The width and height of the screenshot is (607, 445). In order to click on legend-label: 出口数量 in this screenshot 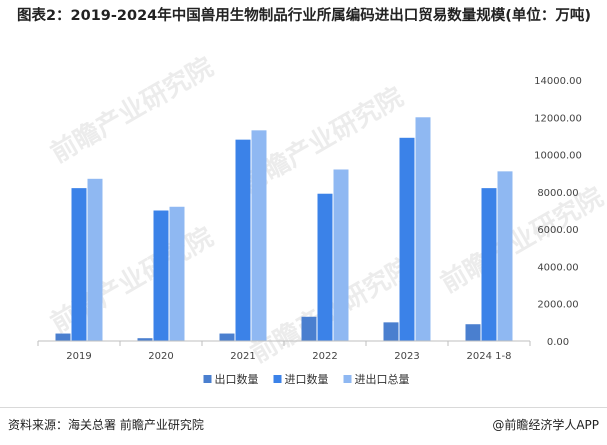, I will do `click(237, 379)`.